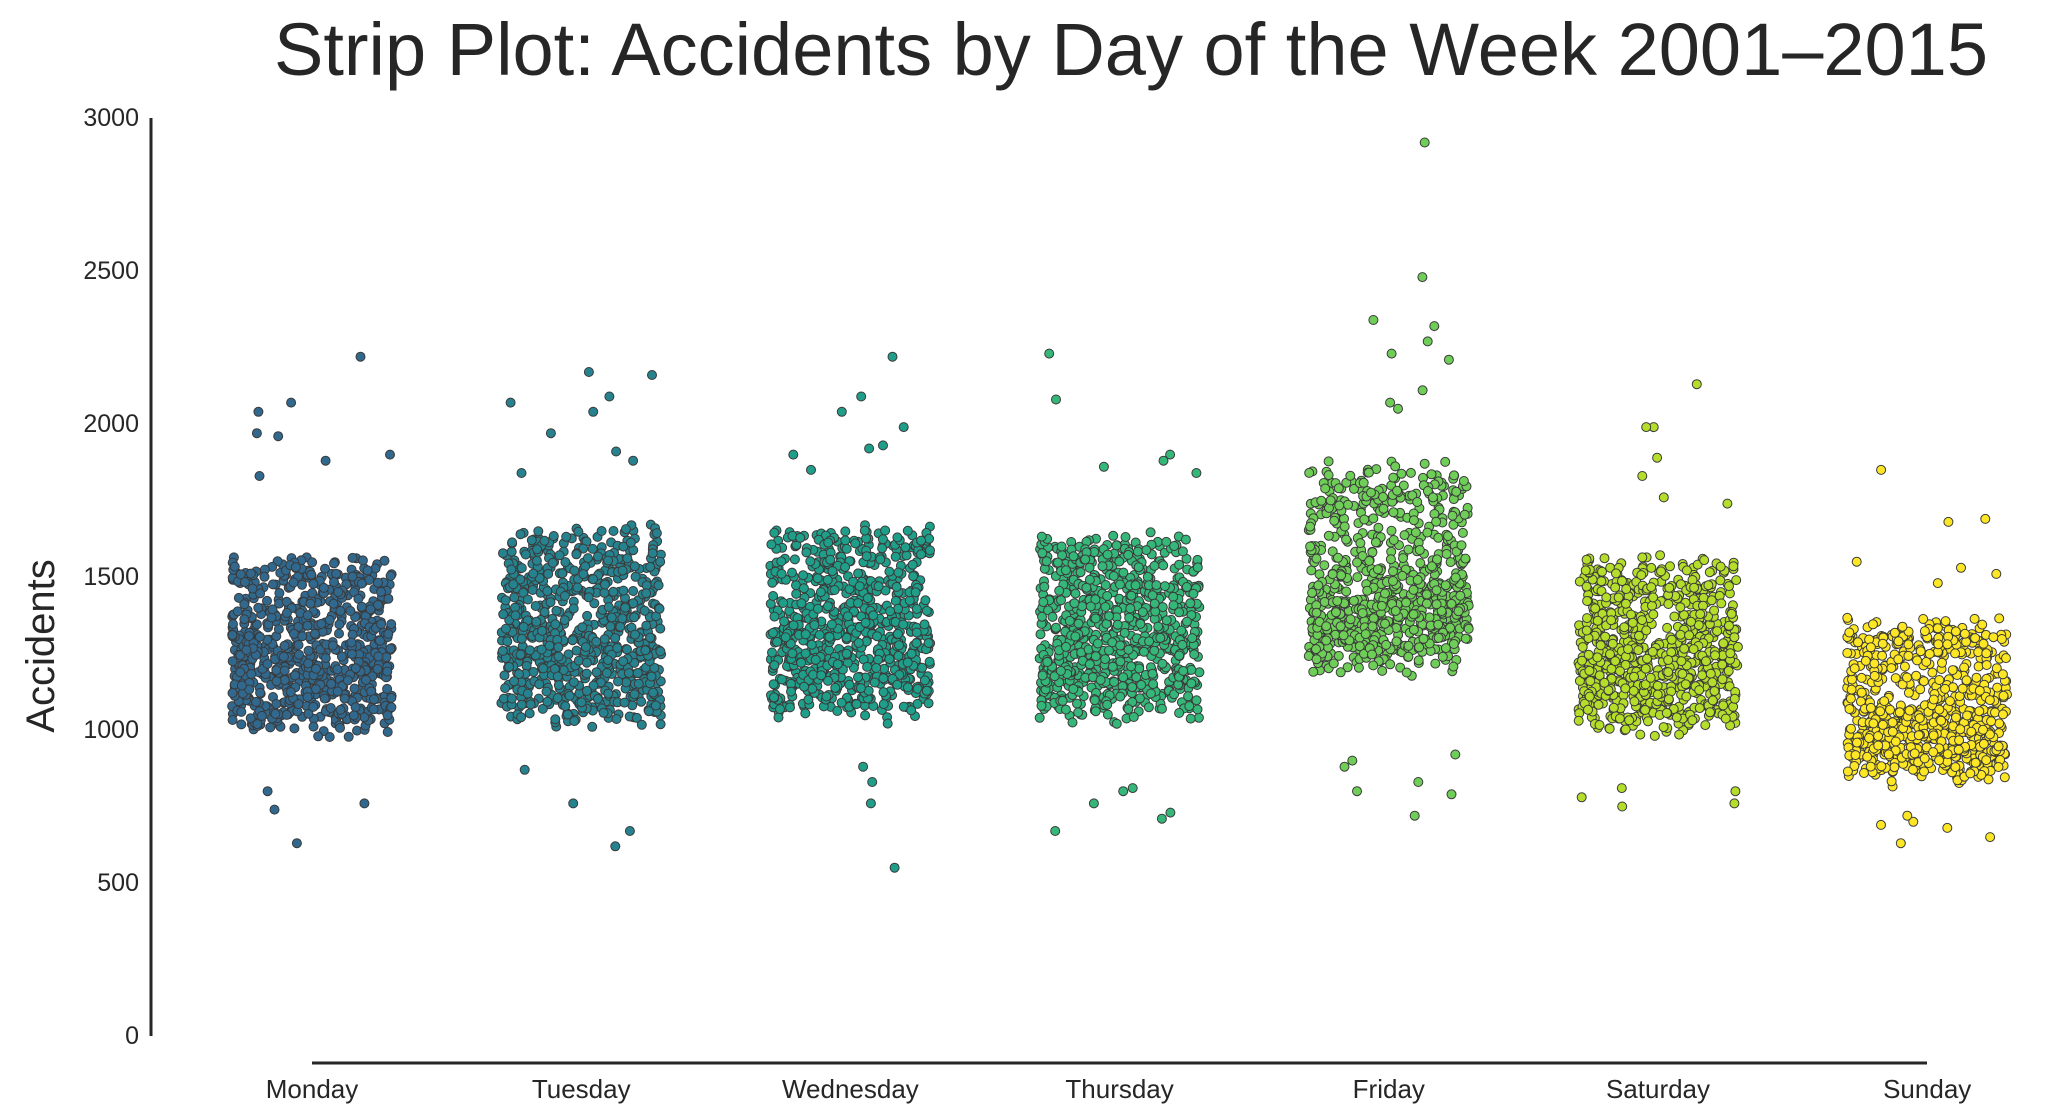 The width and height of the screenshot is (2055, 1109). I want to click on y-tick-label: 1000, so click(111, 730).